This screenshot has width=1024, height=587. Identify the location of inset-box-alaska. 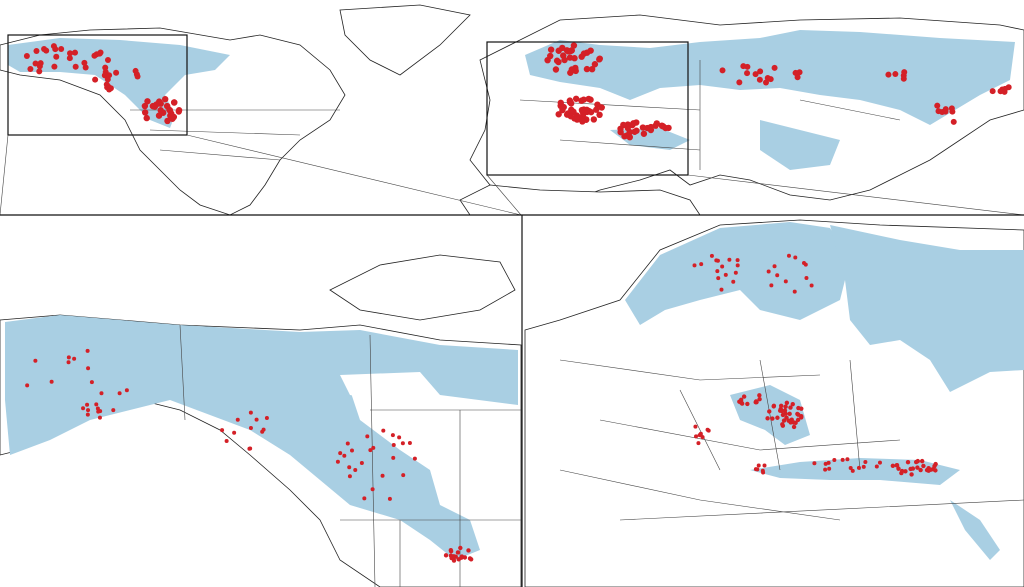
(97, 85).